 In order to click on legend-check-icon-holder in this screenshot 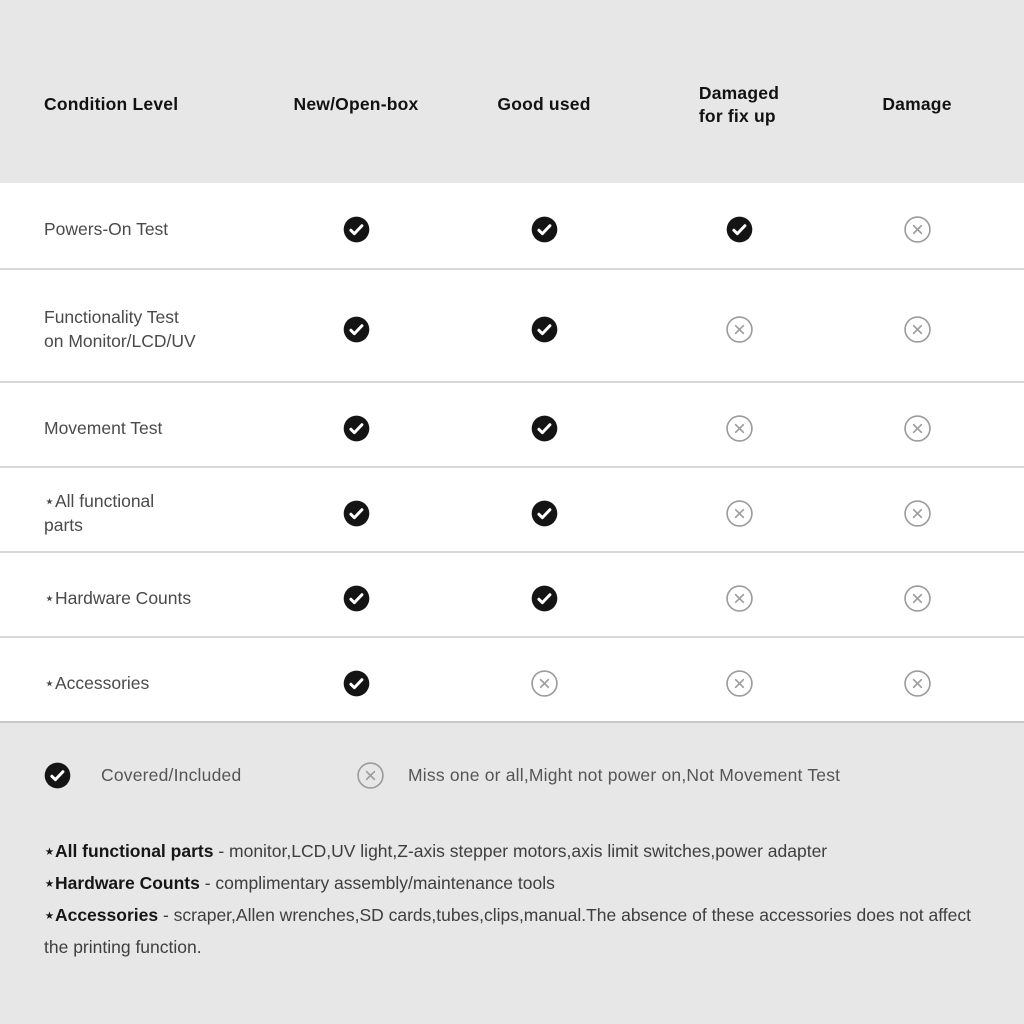, I will do `click(57, 775)`.